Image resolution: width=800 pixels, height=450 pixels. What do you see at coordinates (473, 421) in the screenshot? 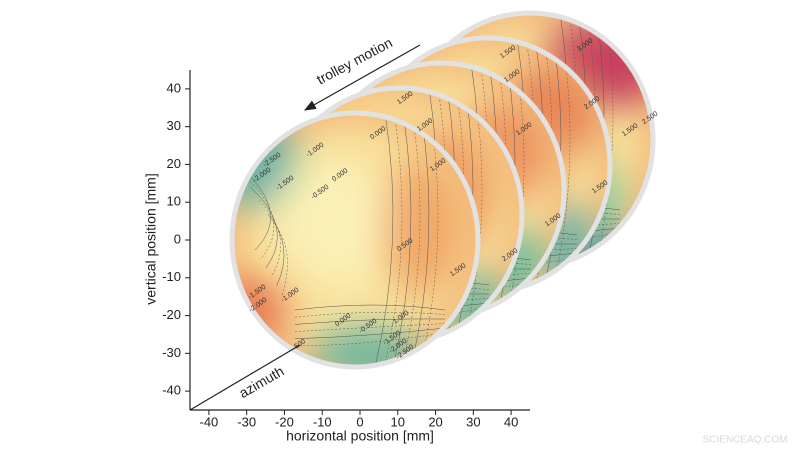
I see `x-tick-label: 30` at bounding box center [473, 421].